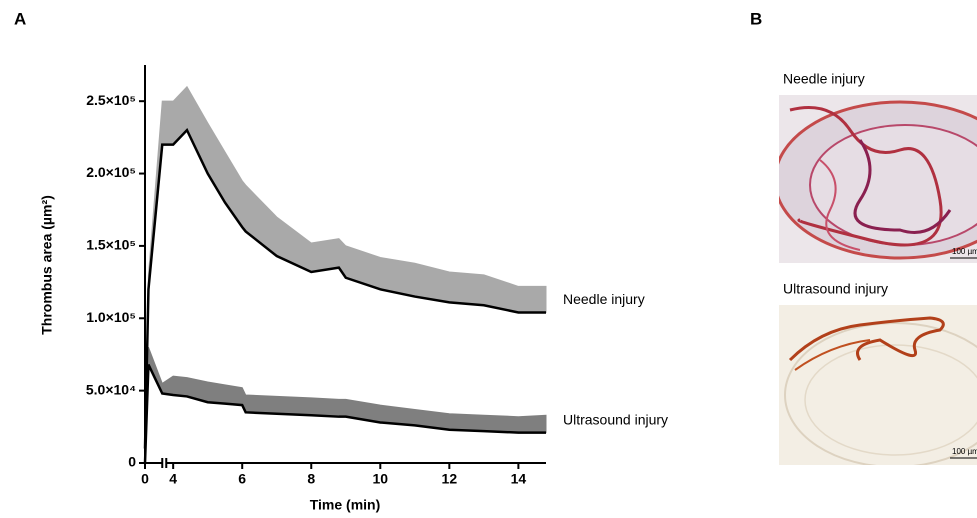 The image size is (977, 518). I want to click on y-tick-label: 2.5×10⁵, so click(111, 100).